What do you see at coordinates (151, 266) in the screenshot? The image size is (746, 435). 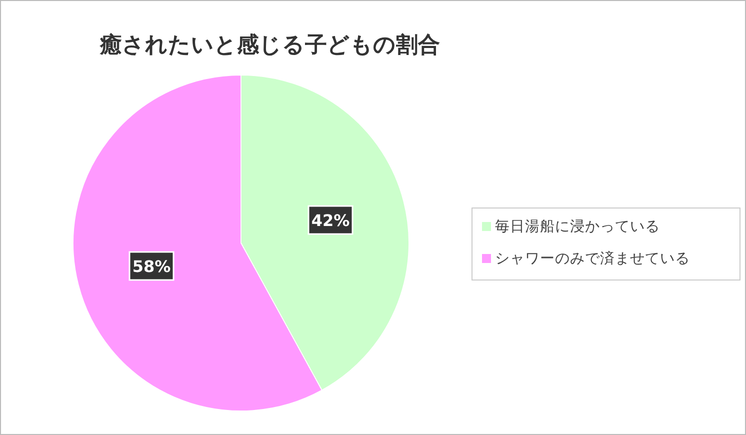 I see `data-label: 58%` at bounding box center [151, 266].